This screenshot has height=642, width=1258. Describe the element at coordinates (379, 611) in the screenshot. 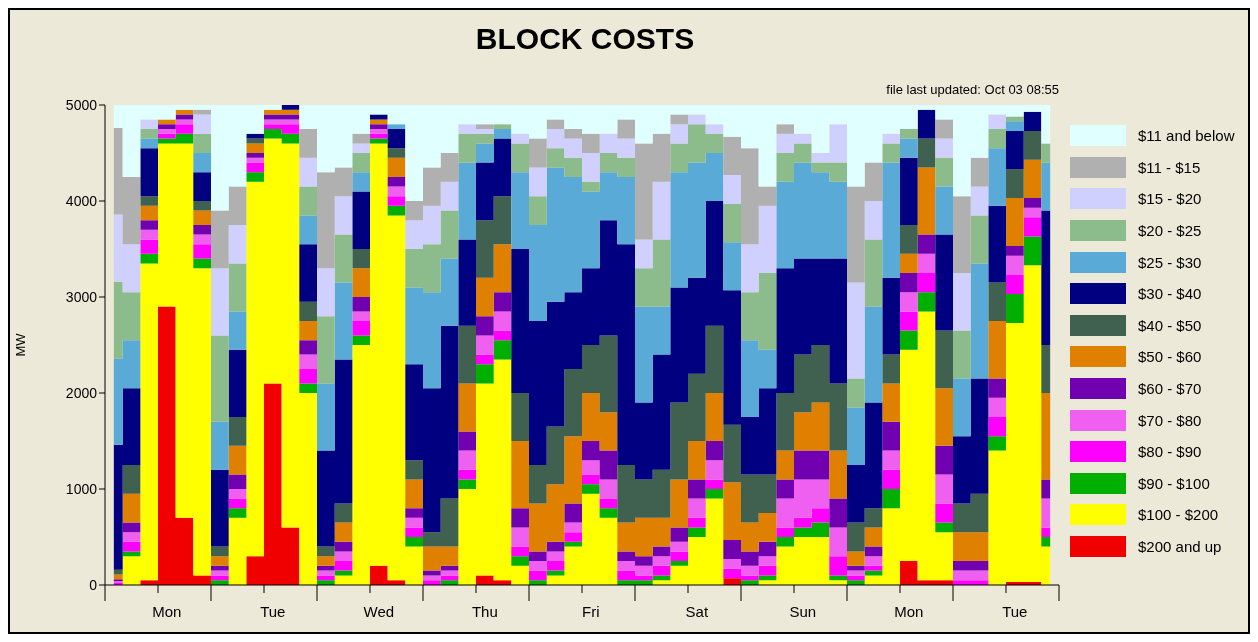

I see `x-tick-label: Wed` at that location.